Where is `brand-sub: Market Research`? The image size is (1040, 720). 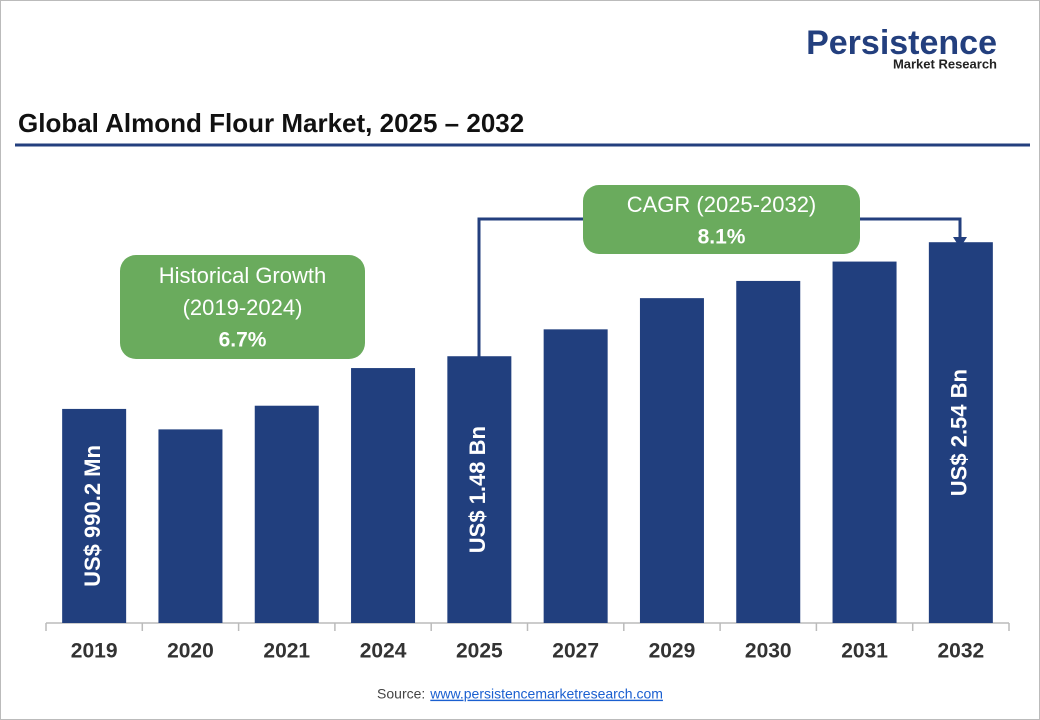 brand-sub: Market Research is located at coordinates (945, 63).